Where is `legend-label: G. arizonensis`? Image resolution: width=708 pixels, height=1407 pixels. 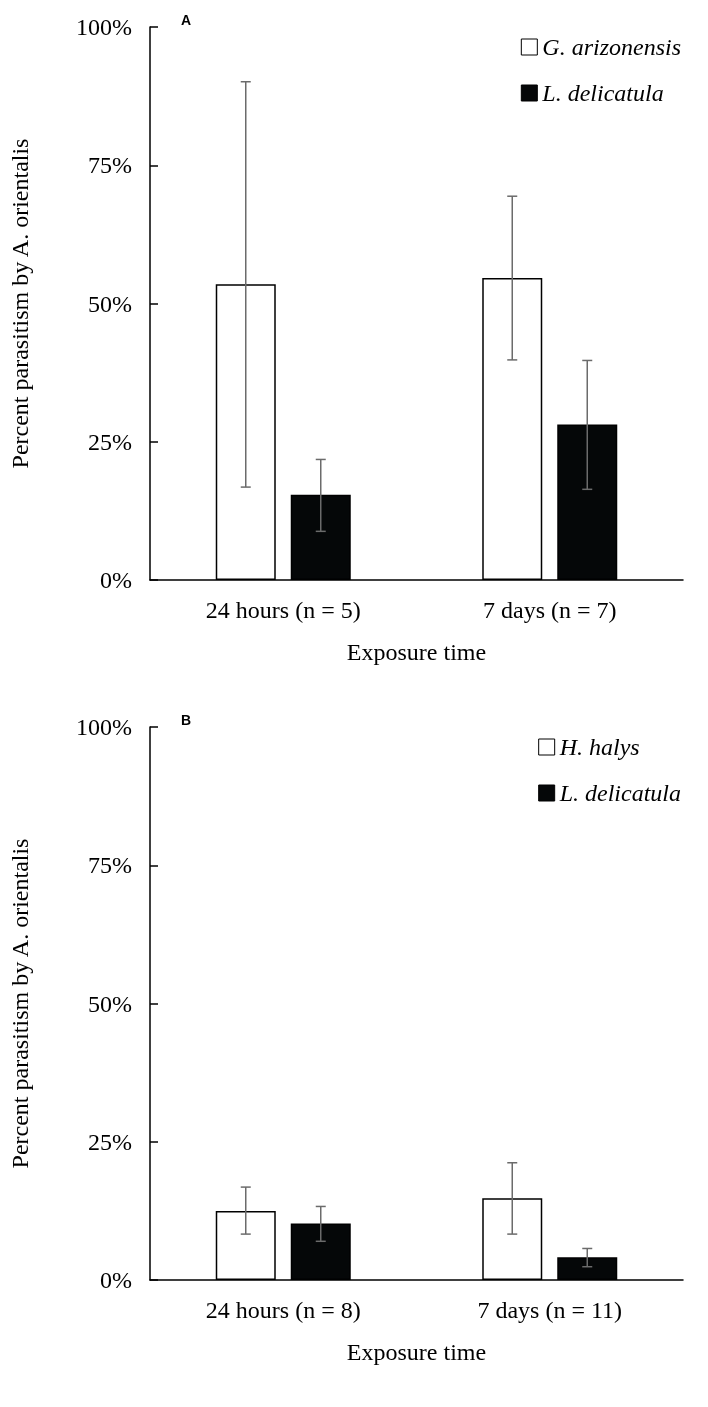 legend-label: G. arizonensis is located at coordinates (612, 47).